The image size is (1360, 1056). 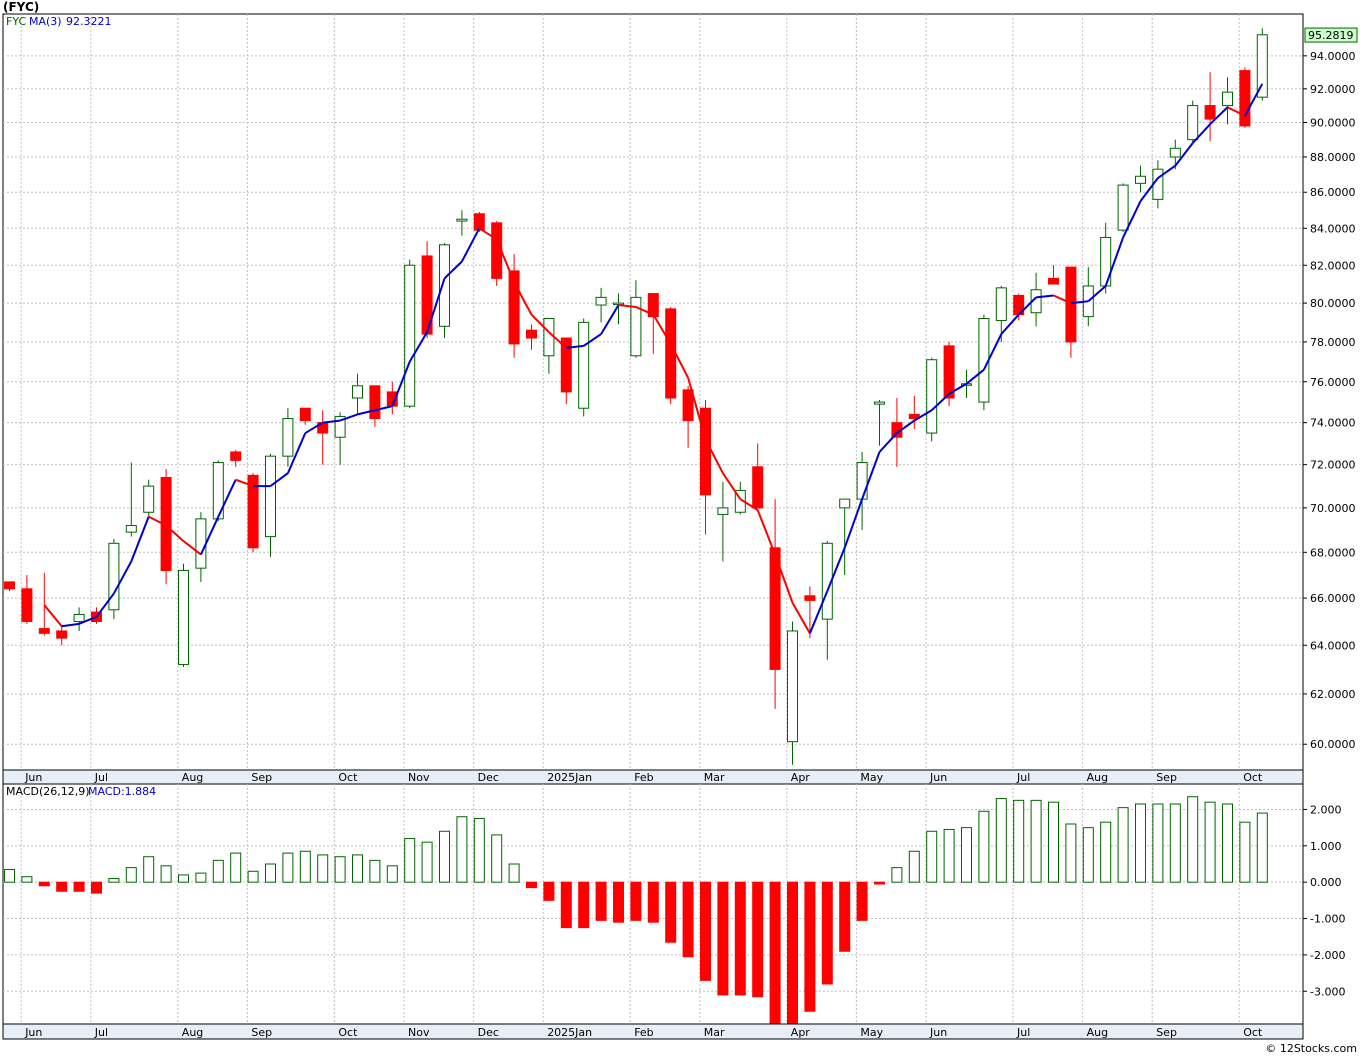 What do you see at coordinates (1333, 598) in the screenshot?
I see `price-tick-label: 66.0000` at bounding box center [1333, 598].